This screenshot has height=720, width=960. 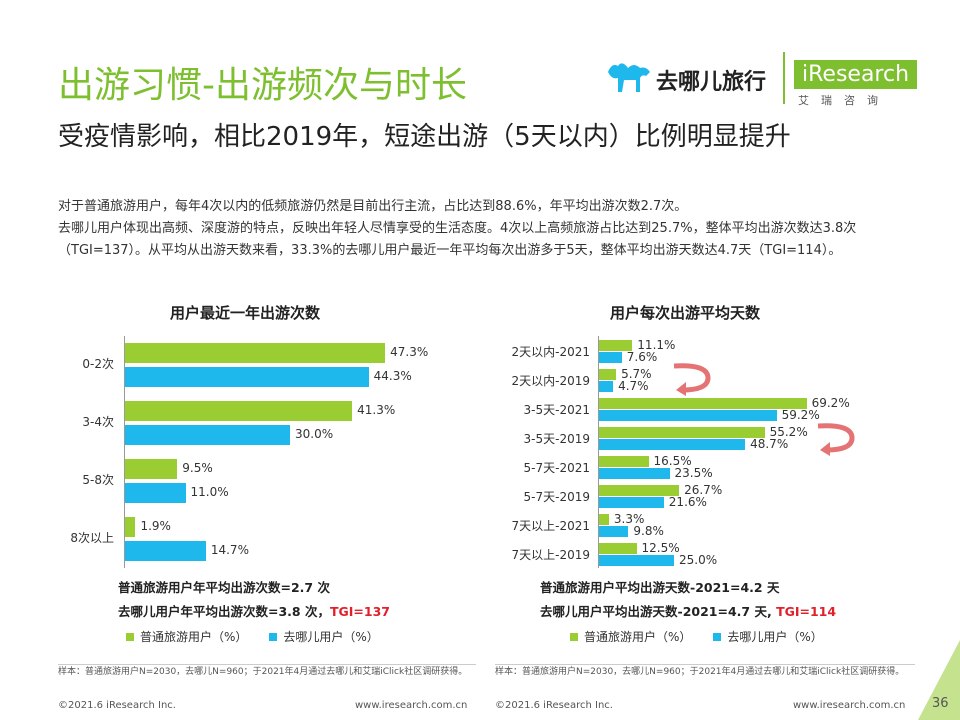 What do you see at coordinates (554, 705) in the screenshot?
I see `footer-copyright-right: ©2021.6 iResearch Inc.` at bounding box center [554, 705].